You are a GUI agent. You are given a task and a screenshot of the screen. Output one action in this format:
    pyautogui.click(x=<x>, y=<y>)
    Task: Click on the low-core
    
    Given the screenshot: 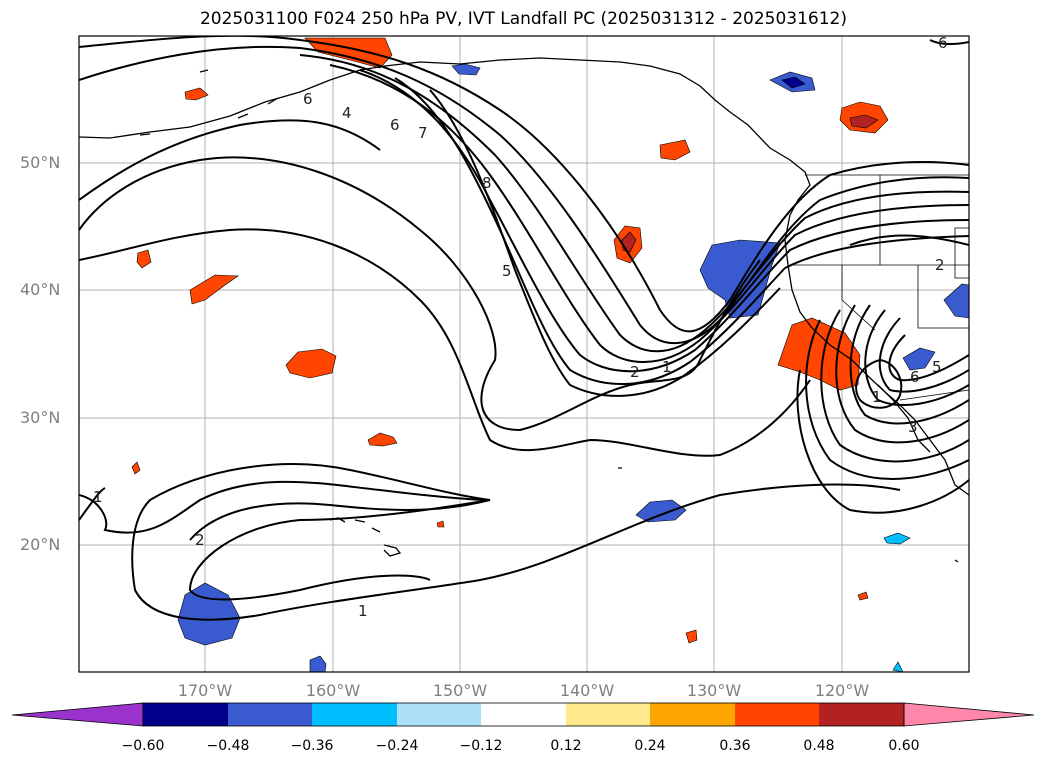 What is the action you would take?
    pyautogui.click(x=879, y=383)
    